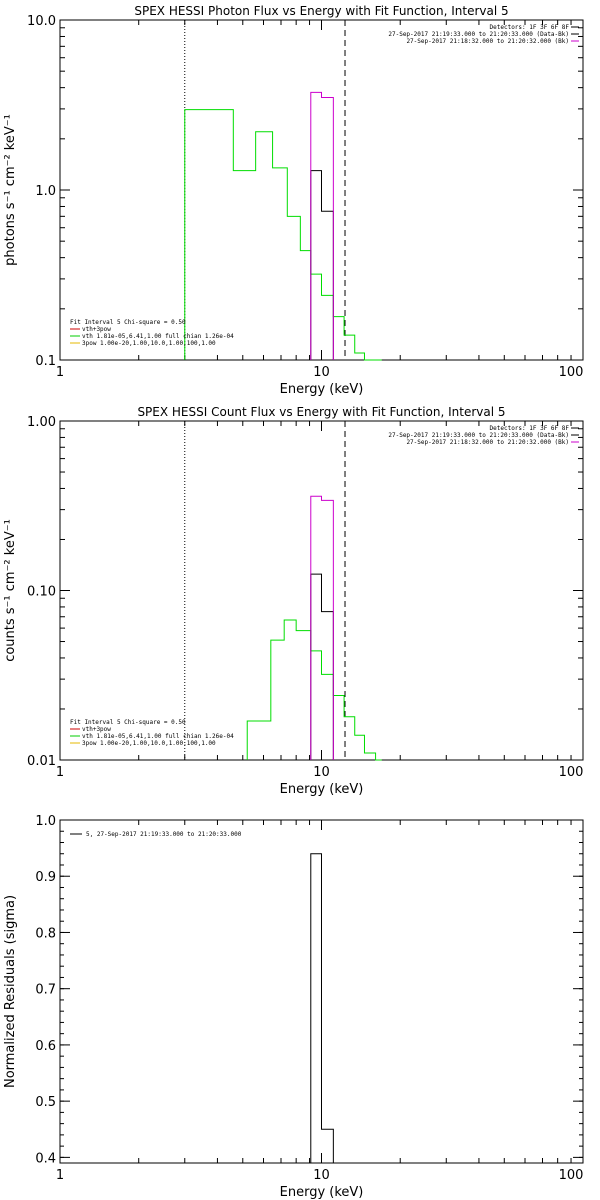 The image size is (600, 1200). What do you see at coordinates (45, 990) in the screenshot?
I see `y-tick-label: 0.7` at bounding box center [45, 990].